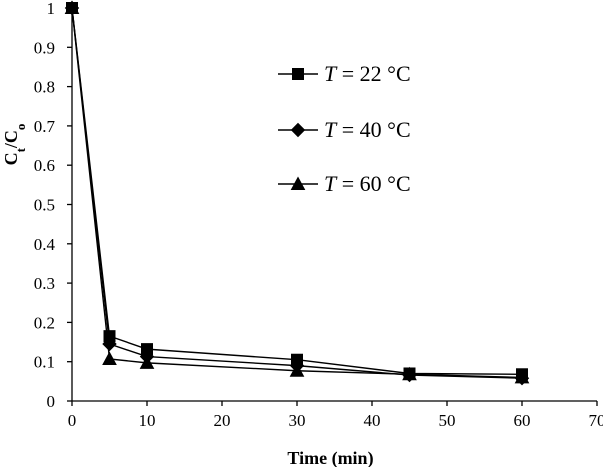  I want to click on y-axis-title-sub2: o, so click(20, 127).